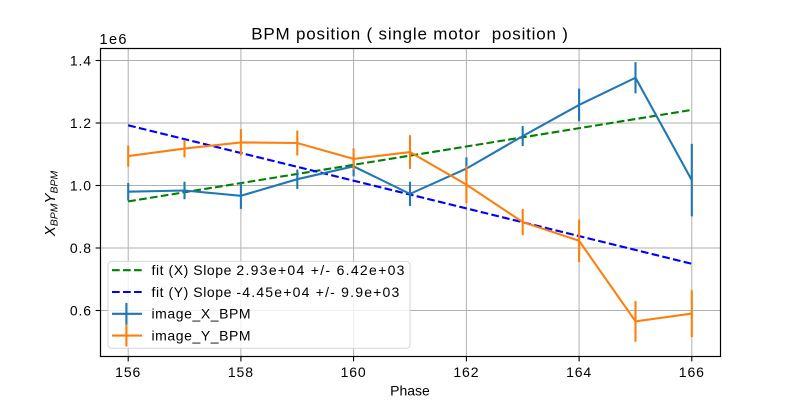 The height and width of the screenshot is (400, 800). What do you see at coordinates (279, 270) in the screenshot?
I see `svg-text:fit (X) Slope 2.93e+04 +/- 6.4: fit (X) Slope 2.93e+04 +/- 6.42e+03` at bounding box center [279, 270].